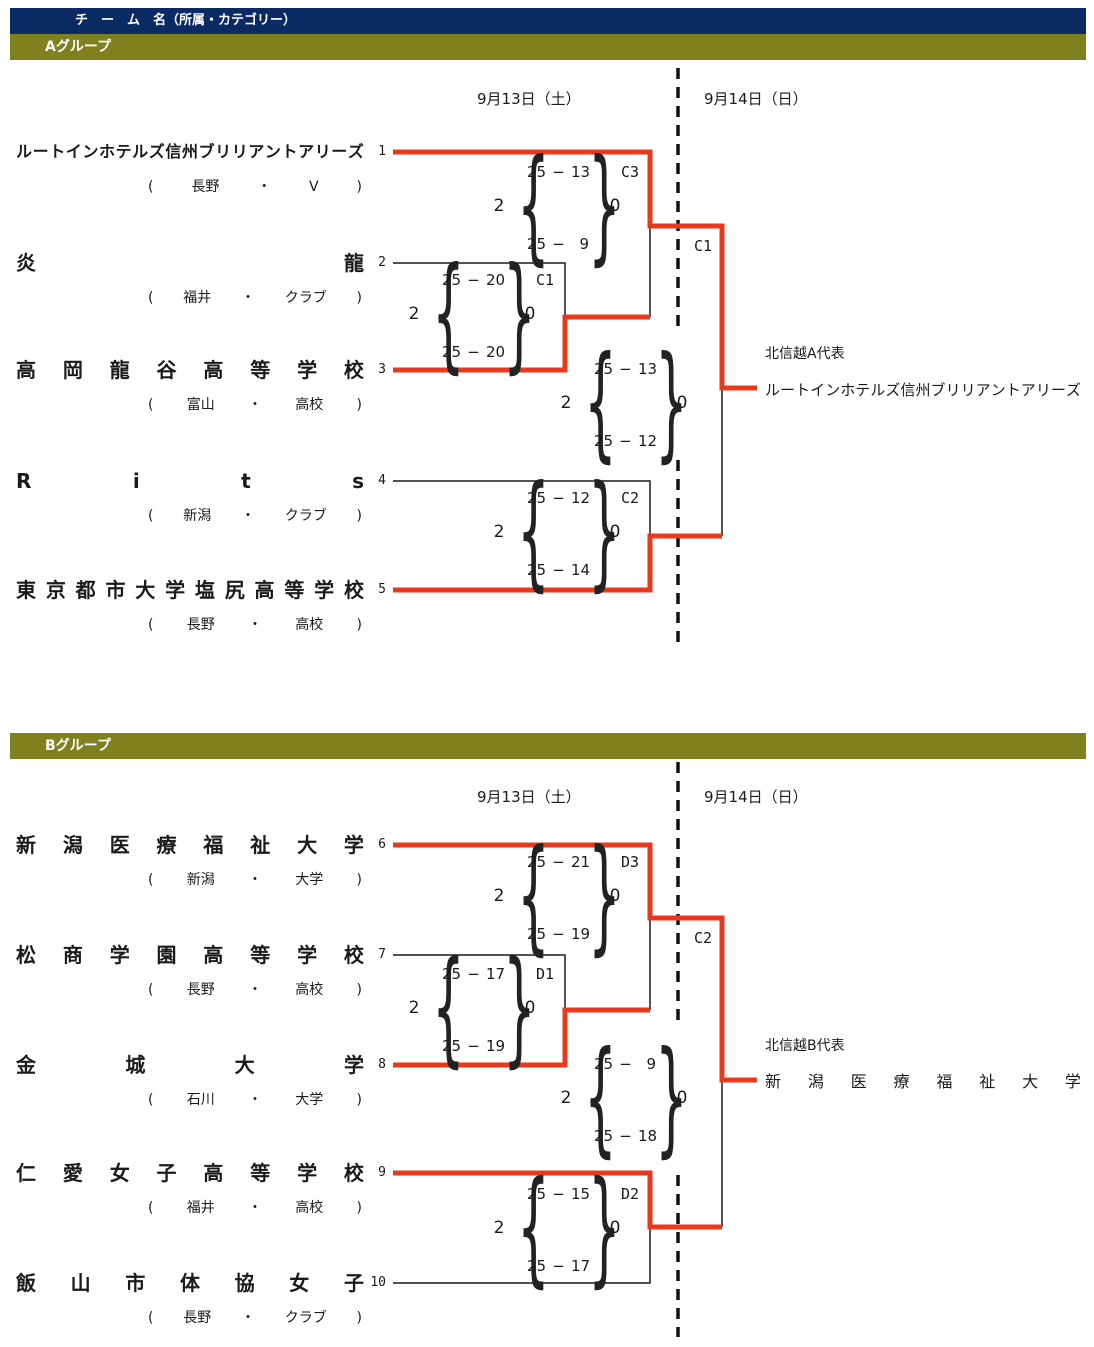  Describe the element at coordinates (382, 1064) in the screenshot. I see `team-seed: 8` at that location.